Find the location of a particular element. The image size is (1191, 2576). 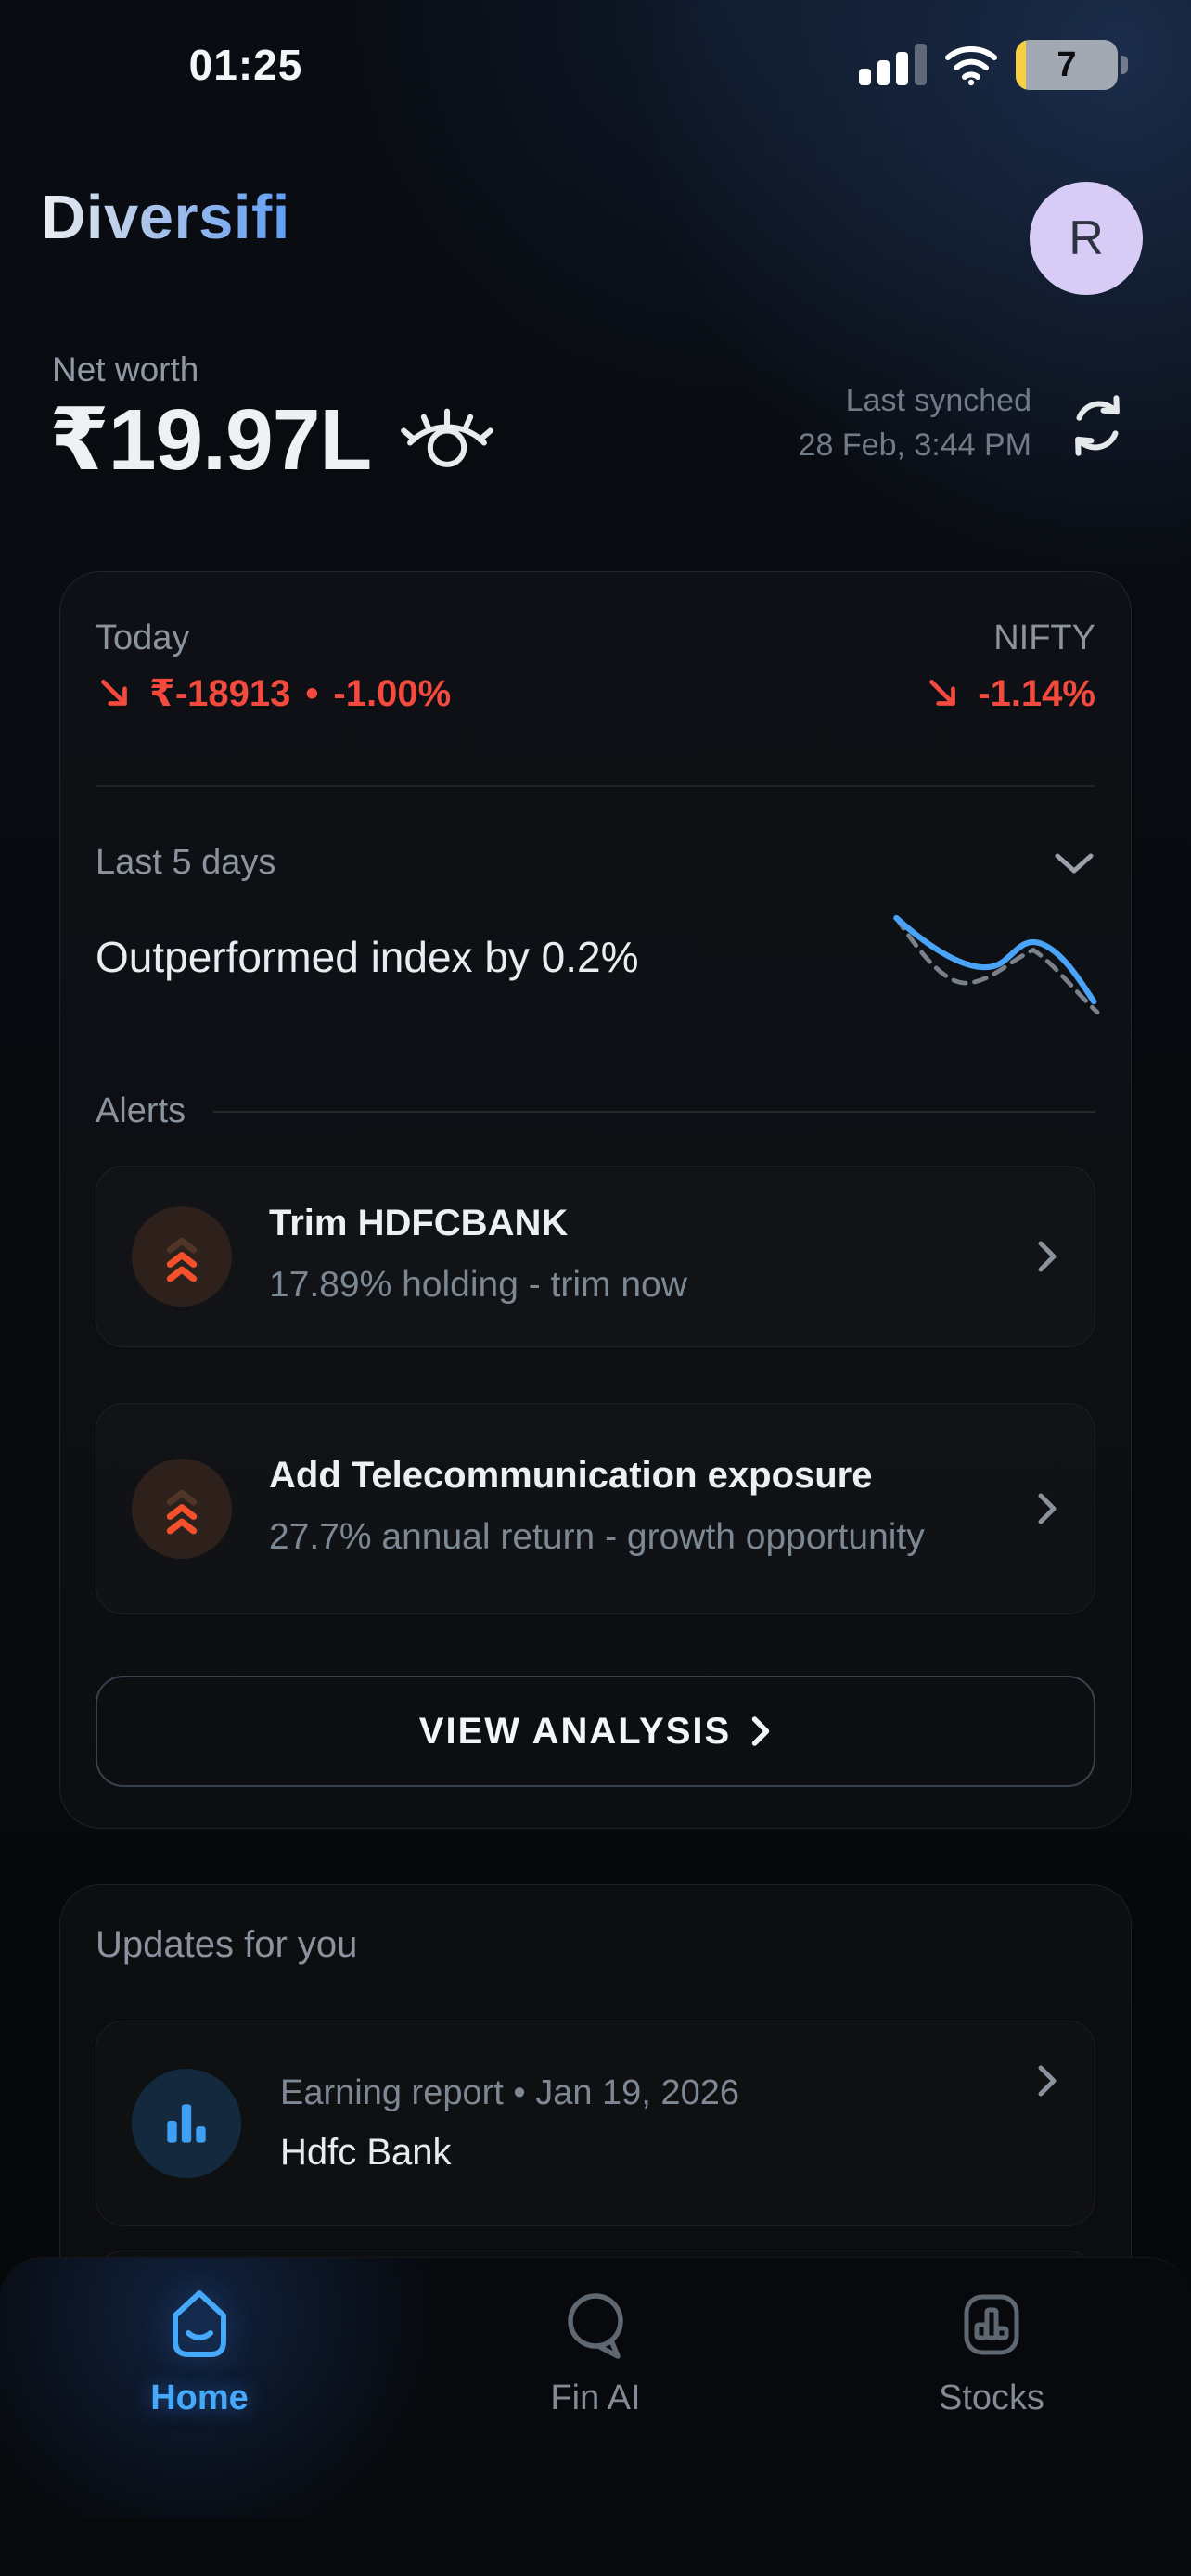

summary-labels-row: Today NIFTY is located at coordinates (595, 638).